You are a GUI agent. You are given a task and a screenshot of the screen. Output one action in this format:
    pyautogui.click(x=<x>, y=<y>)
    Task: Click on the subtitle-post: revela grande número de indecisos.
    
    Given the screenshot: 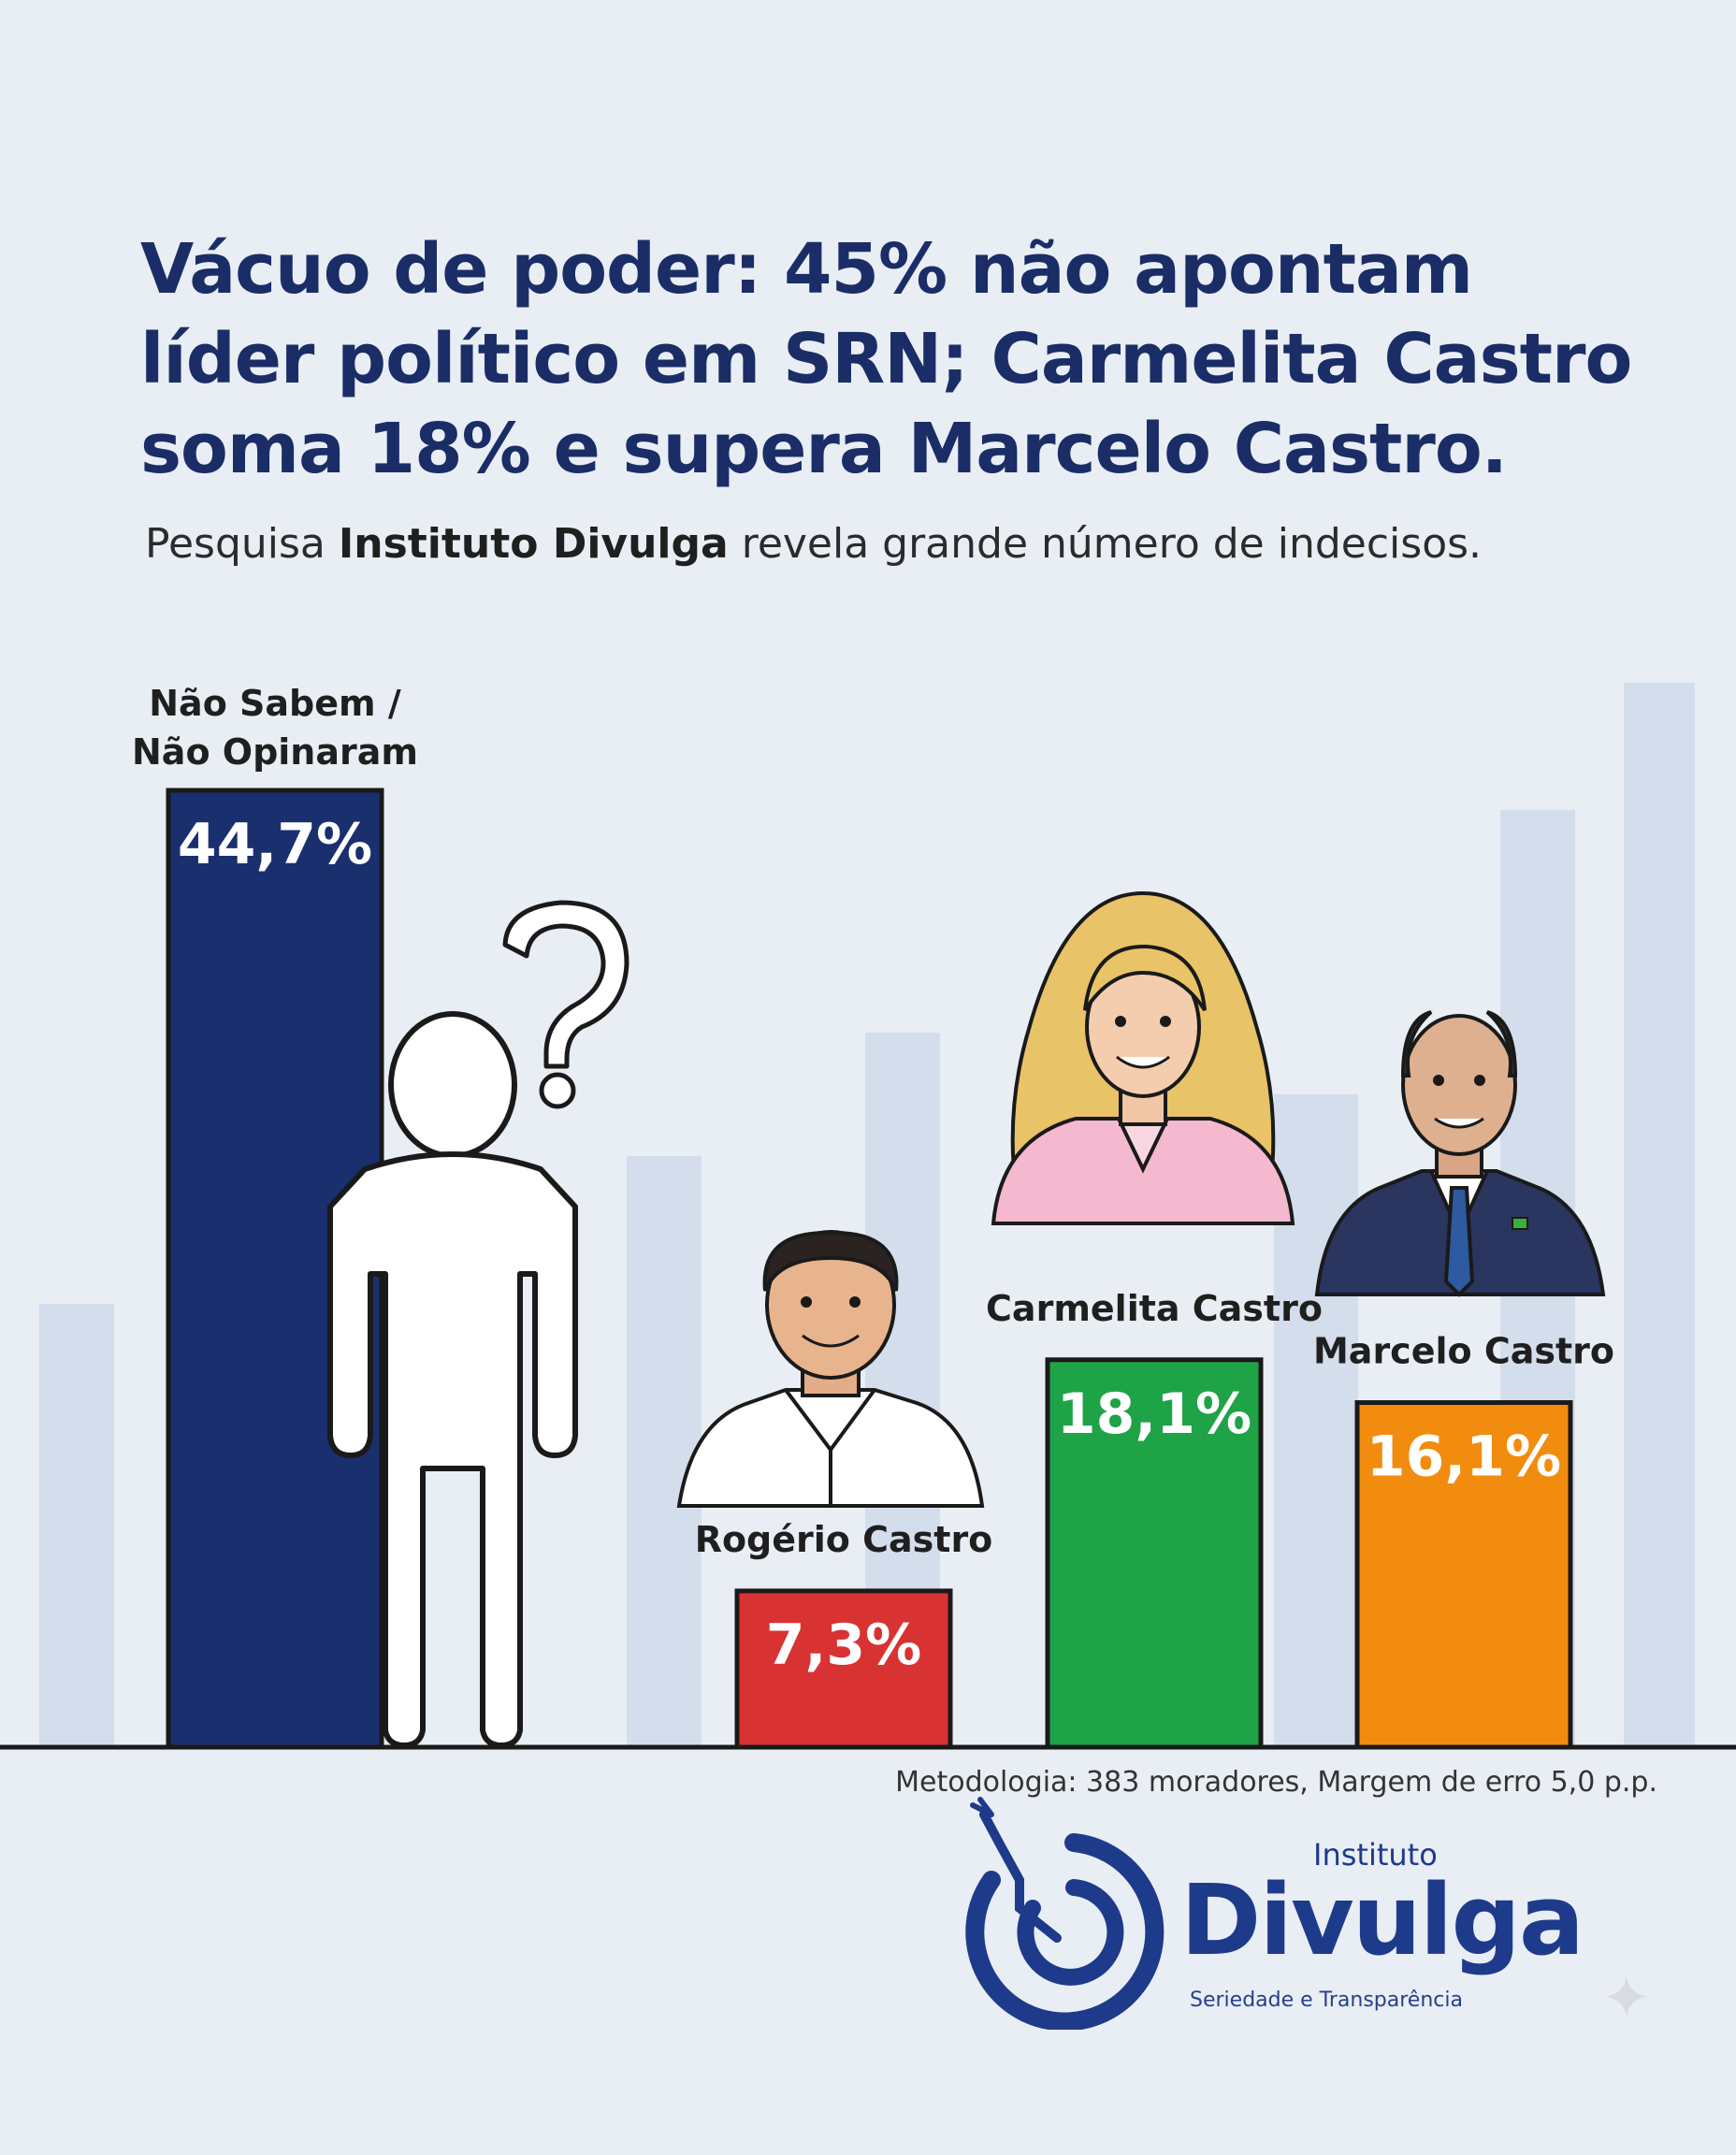 What is the action you would take?
    pyautogui.click(x=1105, y=544)
    